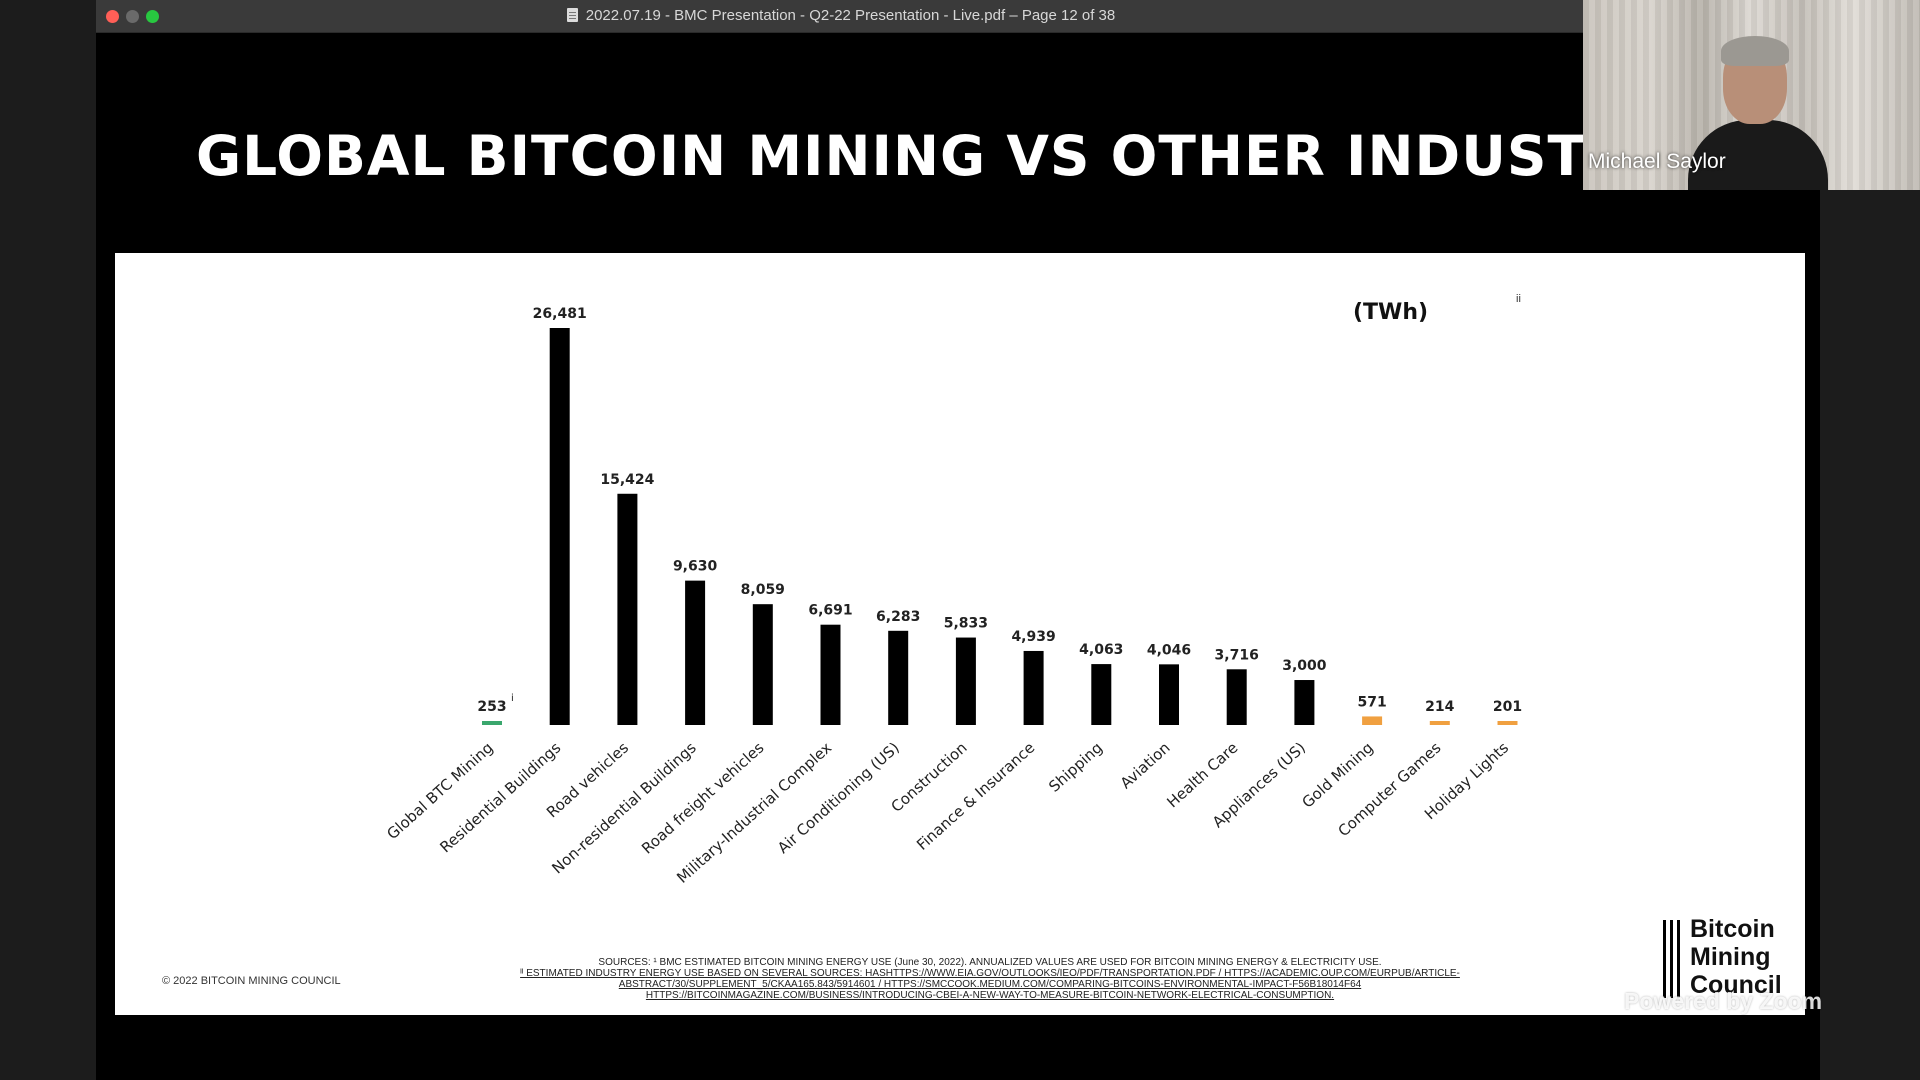 The width and height of the screenshot is (1920, 1080). Describe the element at coordinates (251, 981) in the screenshot. I see `copyright-text: © 2022 BITCOIN MINING COUNCIL` at that location.